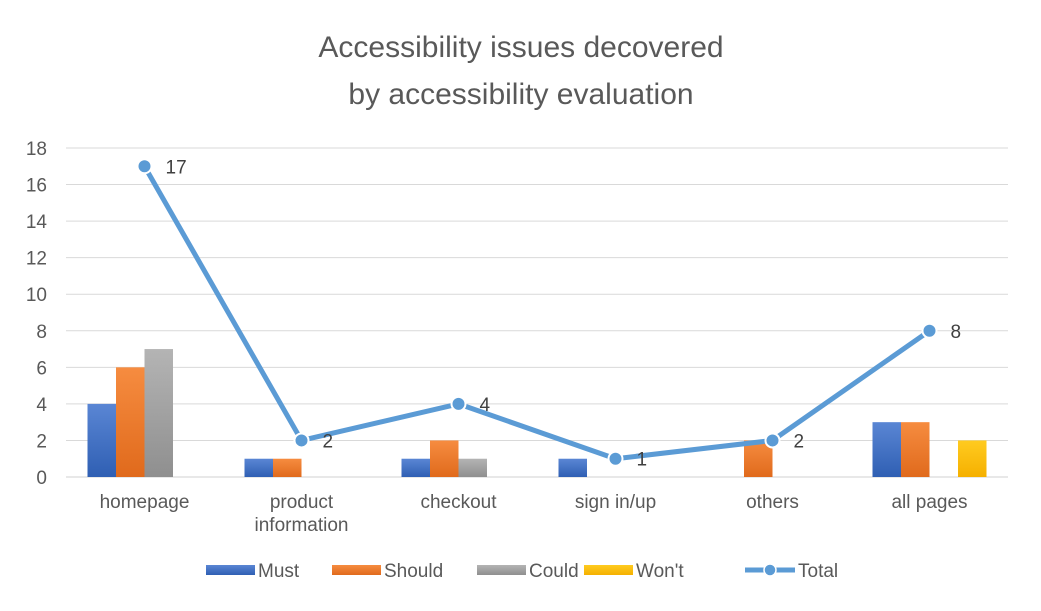  What do you see at coordinates (501, 570) in the screenshot?
I see `legend-swatch-could` at bounding box center [501, 570].